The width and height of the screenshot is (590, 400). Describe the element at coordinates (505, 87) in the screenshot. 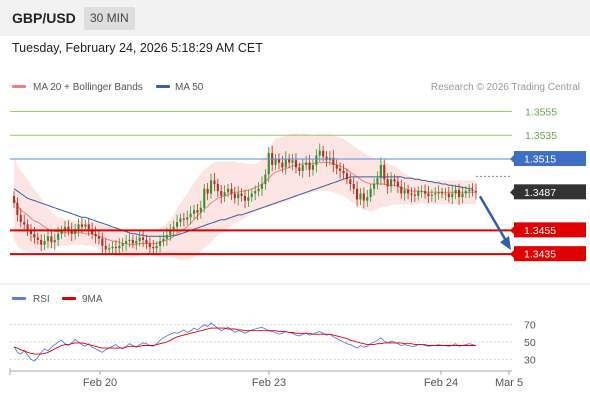

I see `copyright-text: Research © 2026 Trading Central` at that location.